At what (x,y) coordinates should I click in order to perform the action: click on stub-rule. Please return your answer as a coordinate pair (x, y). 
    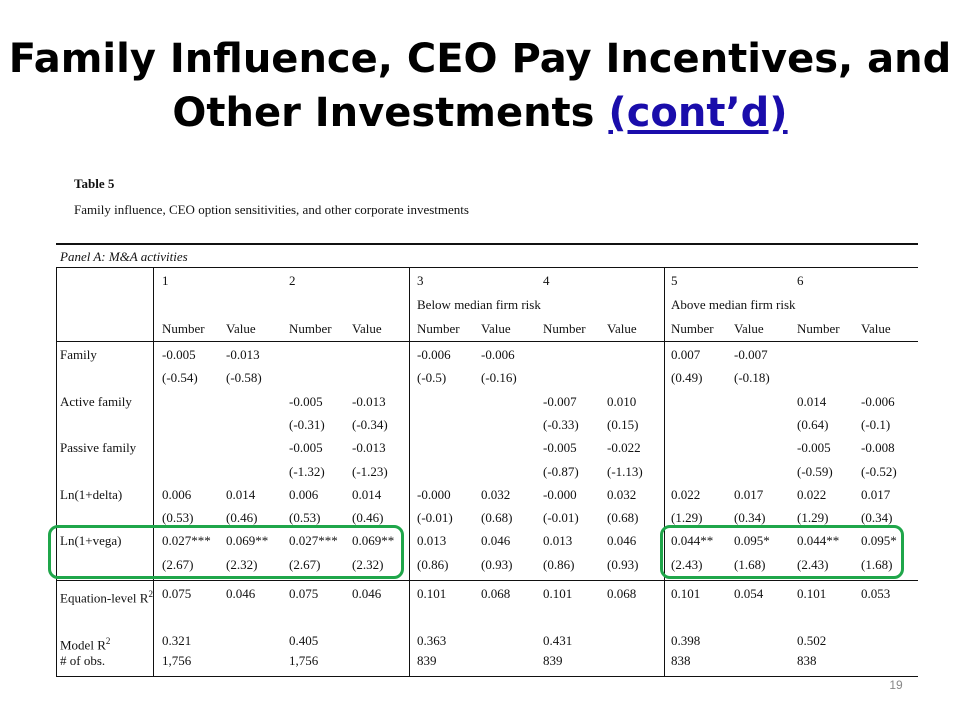
    Looking at the image, I should click on (153, 471).